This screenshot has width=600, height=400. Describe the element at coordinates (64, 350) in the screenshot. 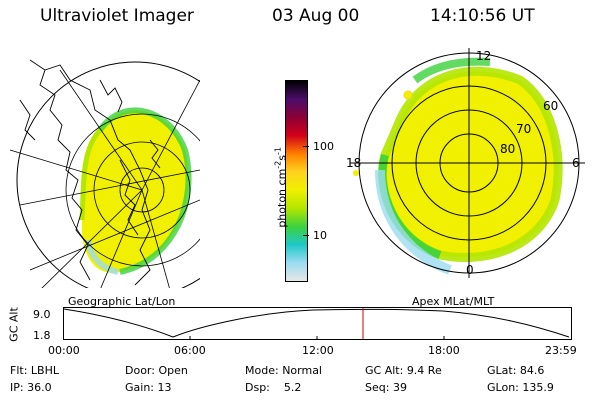

I see `altitude-x-tick-0: 00:00` at that location.